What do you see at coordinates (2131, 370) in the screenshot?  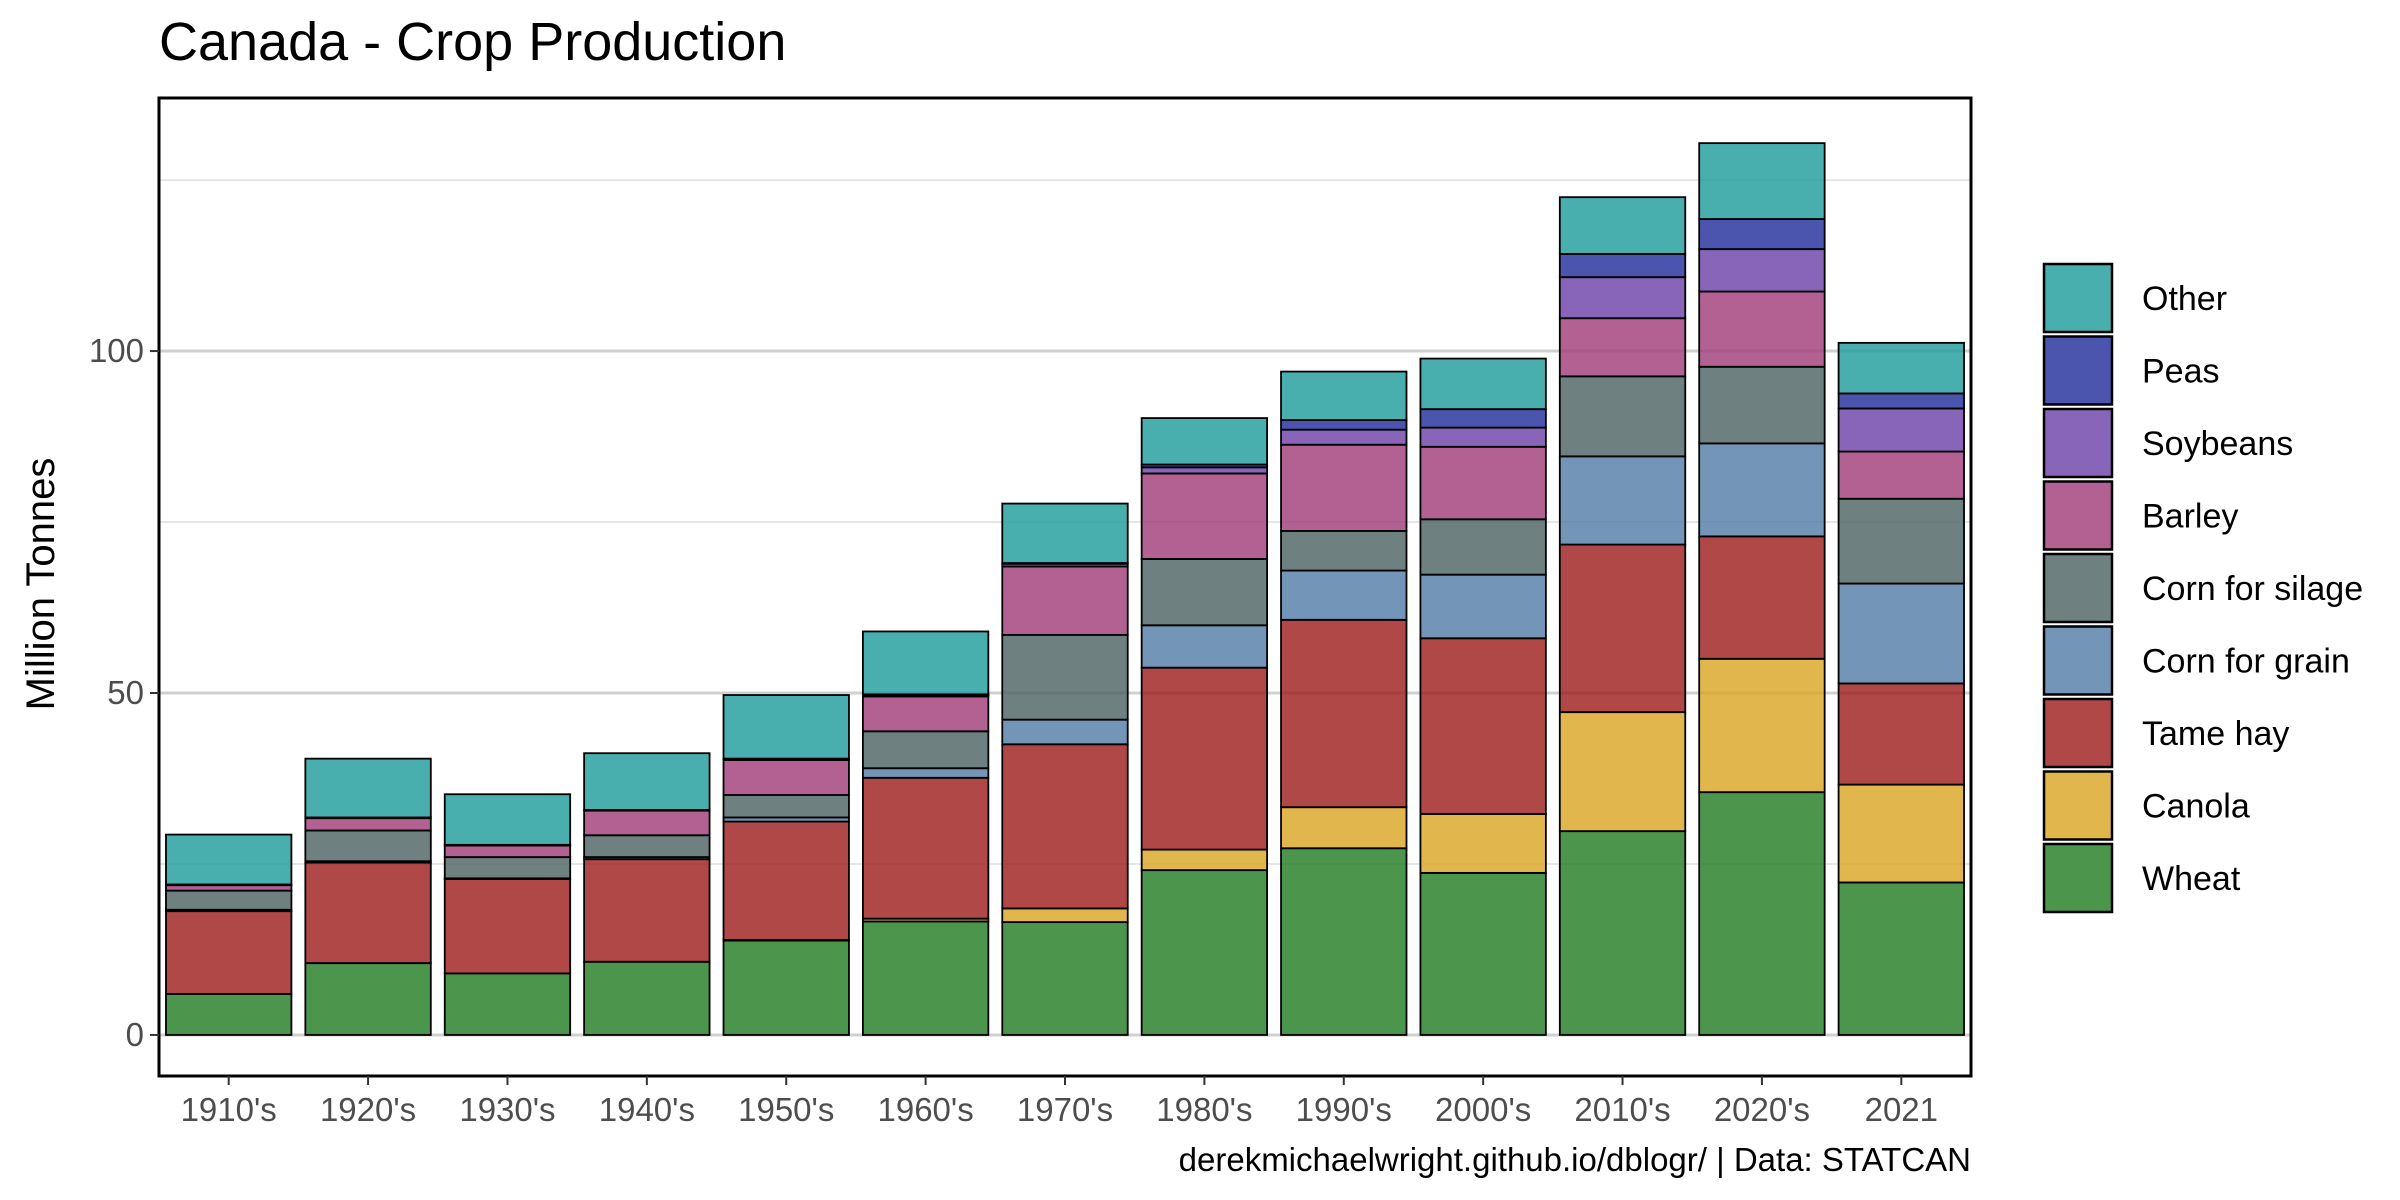 I see `legend-item-peas: Peas` at bounding box center [2131, 370].